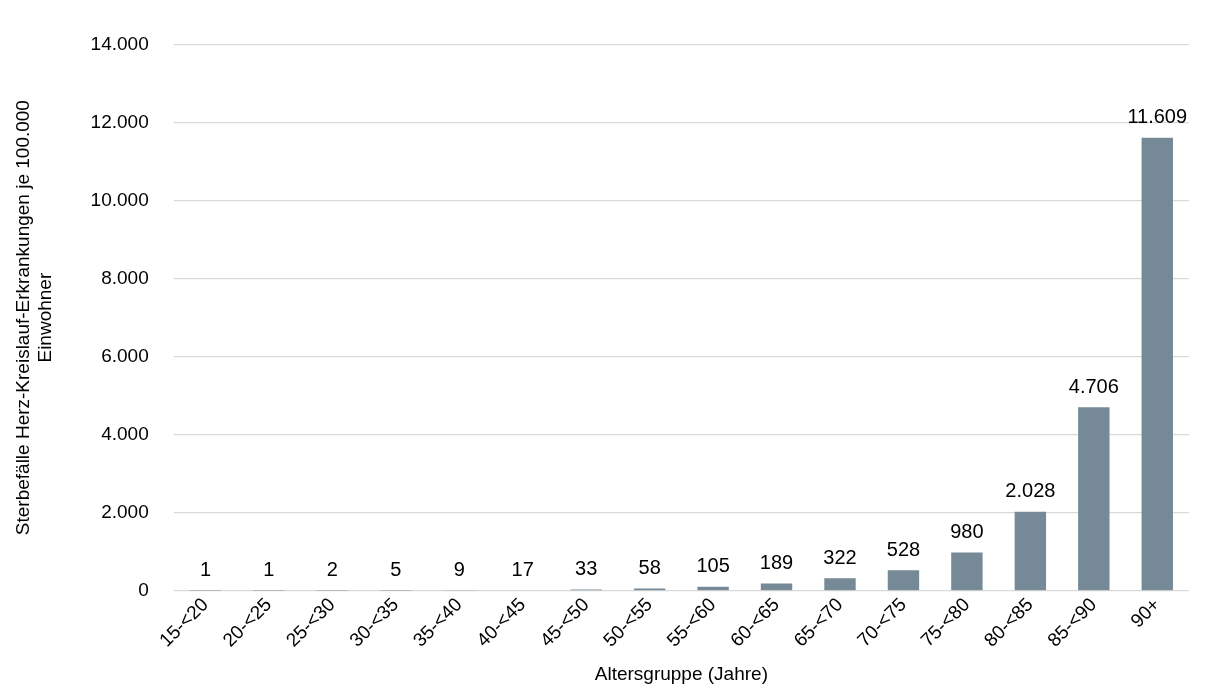 This screenshot has width=1207, height=698. Describe the element at coordinates (459, 569) in the screenshot. I see `data-label: 9` at that location.